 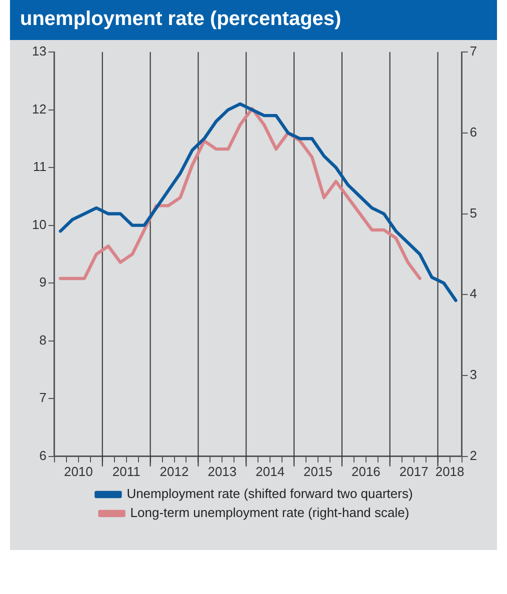 I want to click on y-tick-label: 6, so click(x=42, y=455).